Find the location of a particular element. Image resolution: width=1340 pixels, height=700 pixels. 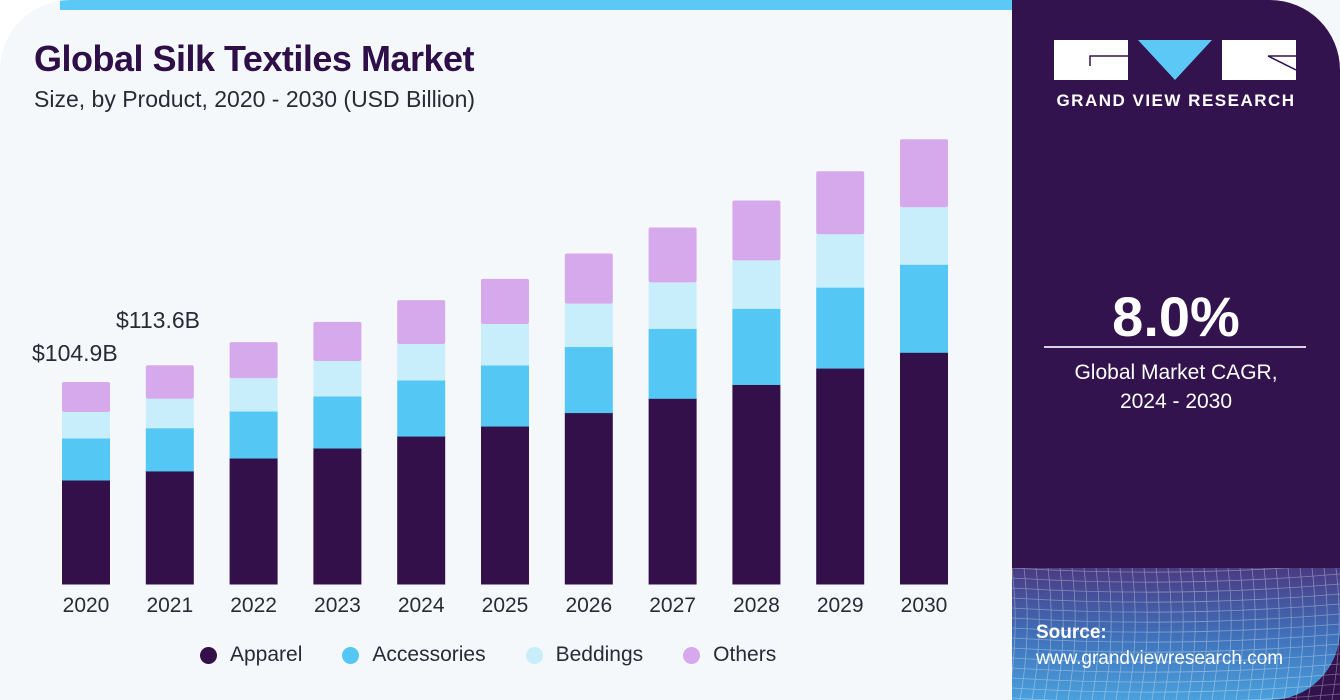

bar-segment-beddings-2030 is located at coordinates (924, 236).